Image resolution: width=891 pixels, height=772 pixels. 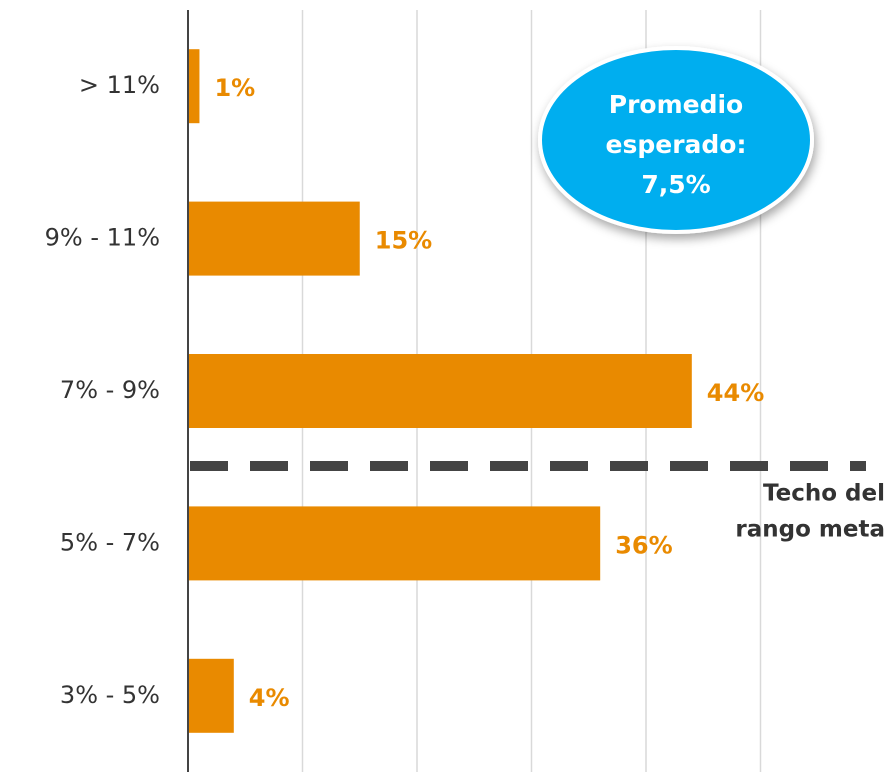 I want to click on reference-label: rango meta, so click(x=810, y=530).